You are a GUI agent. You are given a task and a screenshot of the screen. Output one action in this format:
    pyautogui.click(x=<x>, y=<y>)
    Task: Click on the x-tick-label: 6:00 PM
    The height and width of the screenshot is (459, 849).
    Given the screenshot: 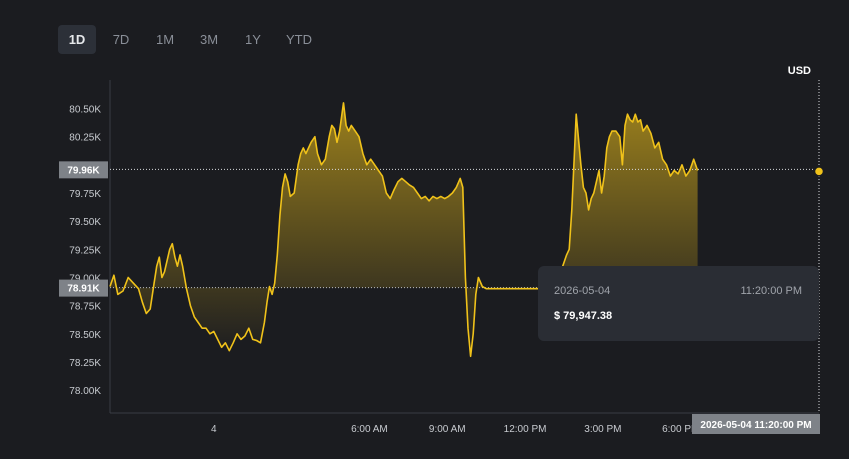 What is the action you would take?
    pyautogui.click(x=680, y=429)
    